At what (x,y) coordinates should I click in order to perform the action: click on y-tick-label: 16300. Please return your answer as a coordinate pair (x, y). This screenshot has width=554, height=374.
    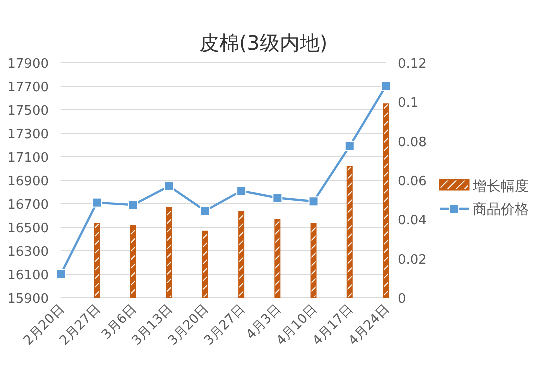
    Looking at the image, I should click on (28, 252).